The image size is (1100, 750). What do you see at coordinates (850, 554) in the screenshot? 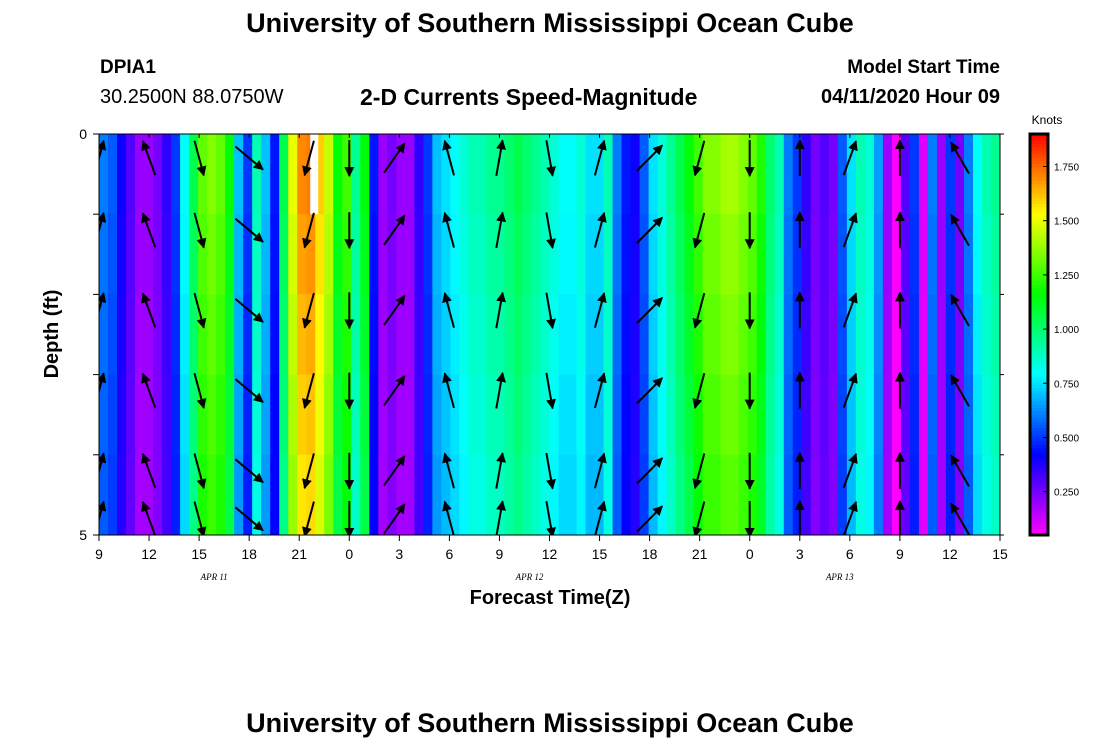
I see `x-tick-label: 6` at bounding box center [850, 554].